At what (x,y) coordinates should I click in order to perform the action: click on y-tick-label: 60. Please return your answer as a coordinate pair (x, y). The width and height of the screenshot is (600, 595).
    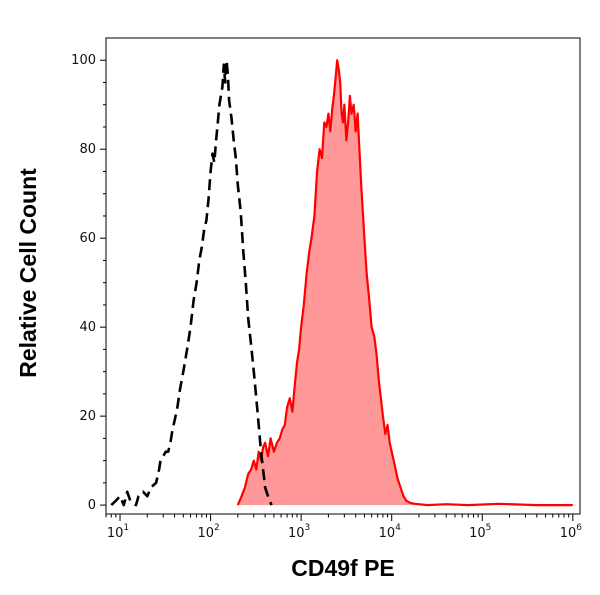
    Looking at the image, I should click on (87, 238).